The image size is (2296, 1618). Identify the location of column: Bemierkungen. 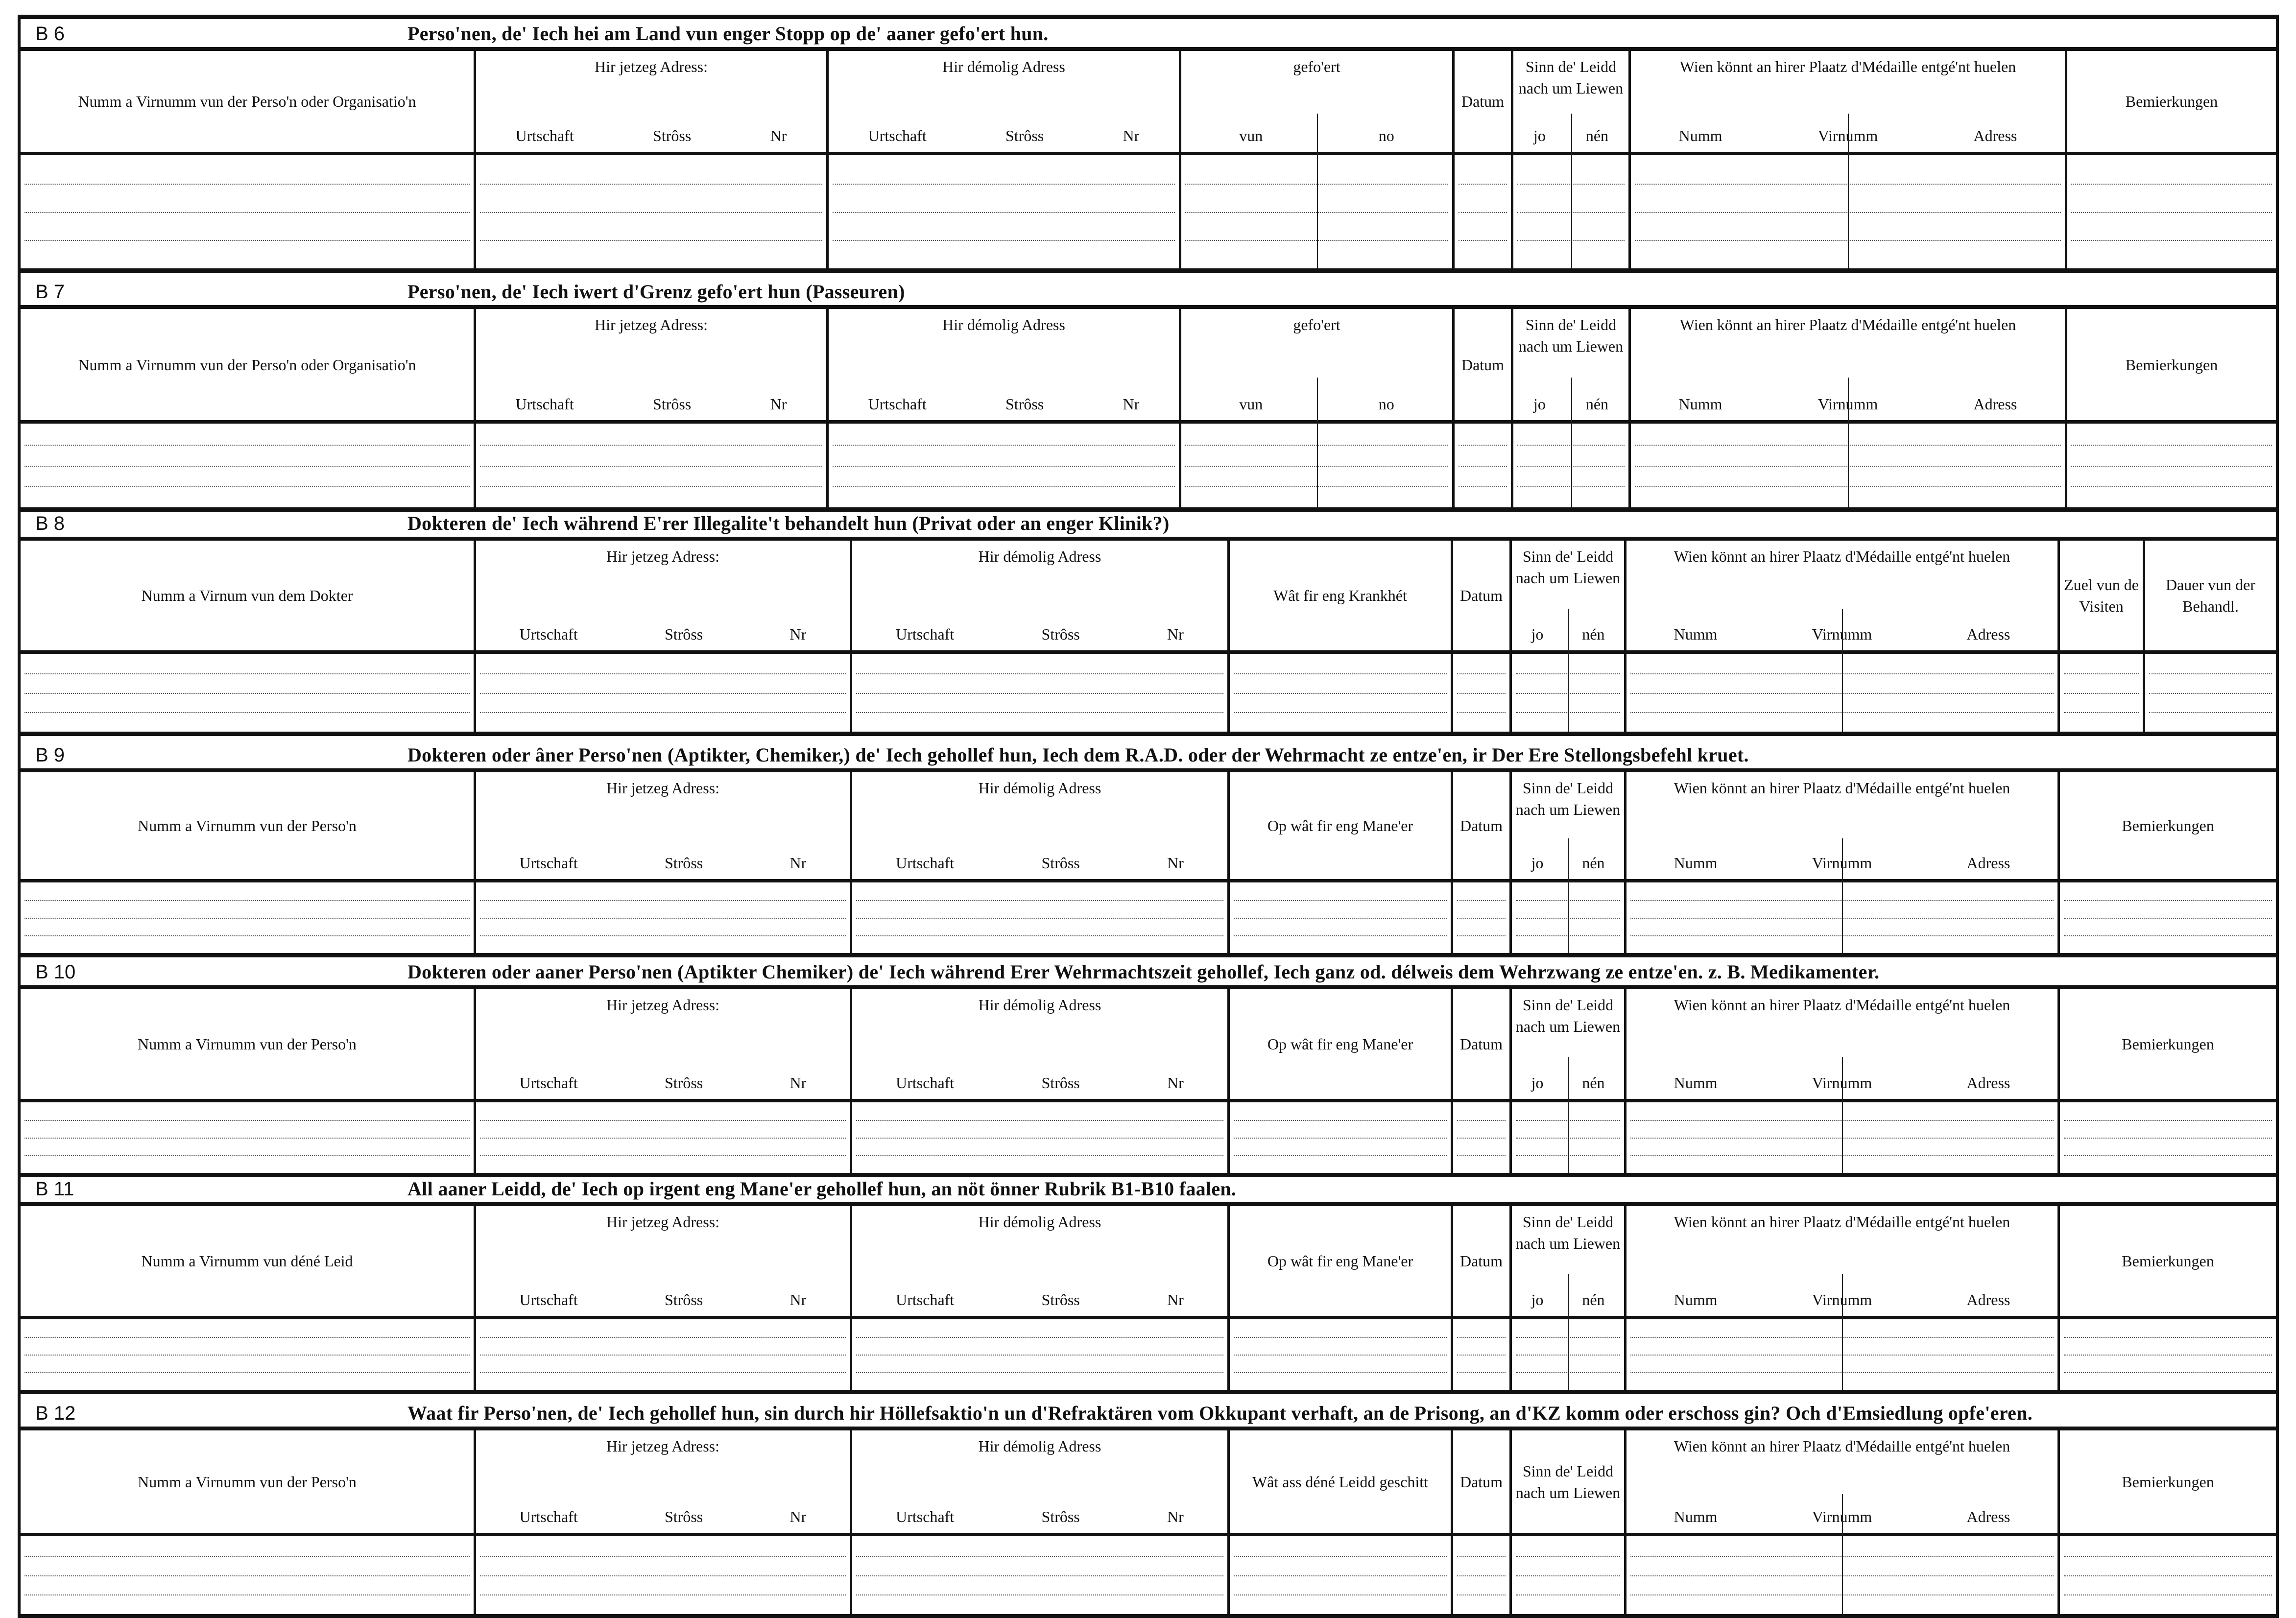
(2171, 159).